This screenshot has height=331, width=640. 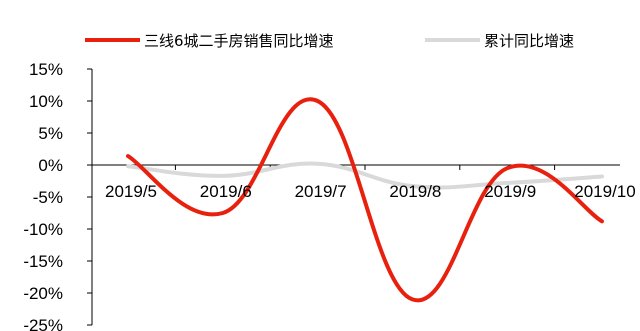 I want to click on y-tick-label: -20%, so click(x=43, y=293).